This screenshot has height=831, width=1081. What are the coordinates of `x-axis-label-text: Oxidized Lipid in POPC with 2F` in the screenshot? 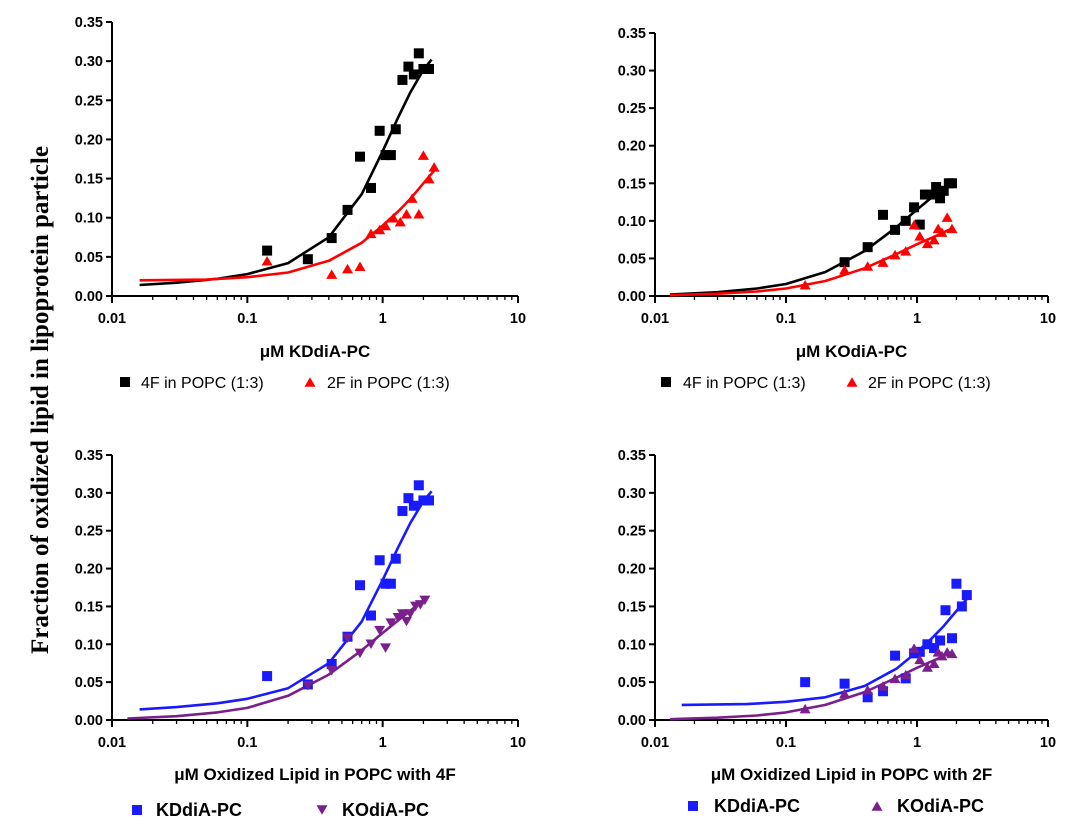 It's located at (866, 774).